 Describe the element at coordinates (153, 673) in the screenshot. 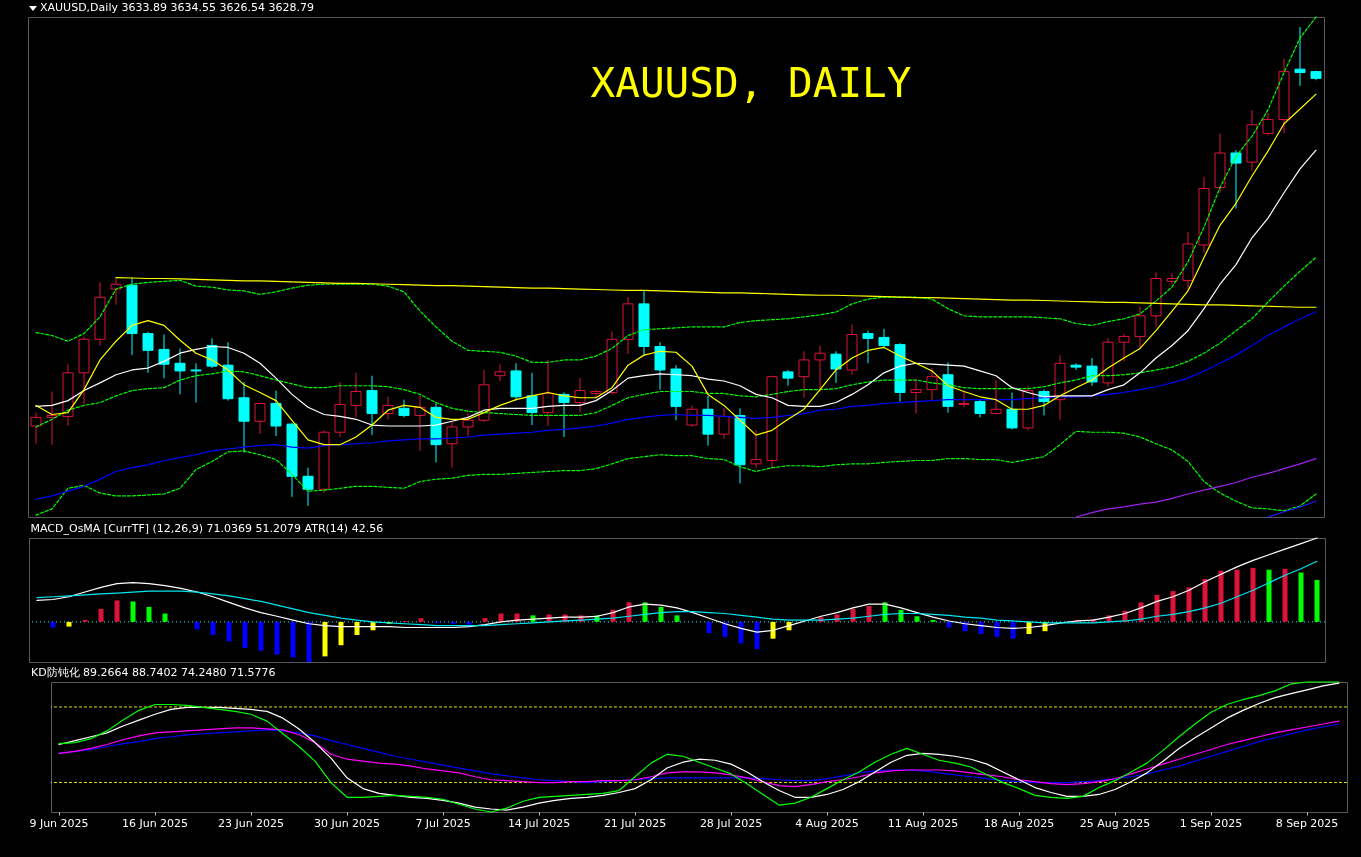

I see `chart-title: KD防钝化 89.2664 88.7402 74.2480 71.5776` at that location.